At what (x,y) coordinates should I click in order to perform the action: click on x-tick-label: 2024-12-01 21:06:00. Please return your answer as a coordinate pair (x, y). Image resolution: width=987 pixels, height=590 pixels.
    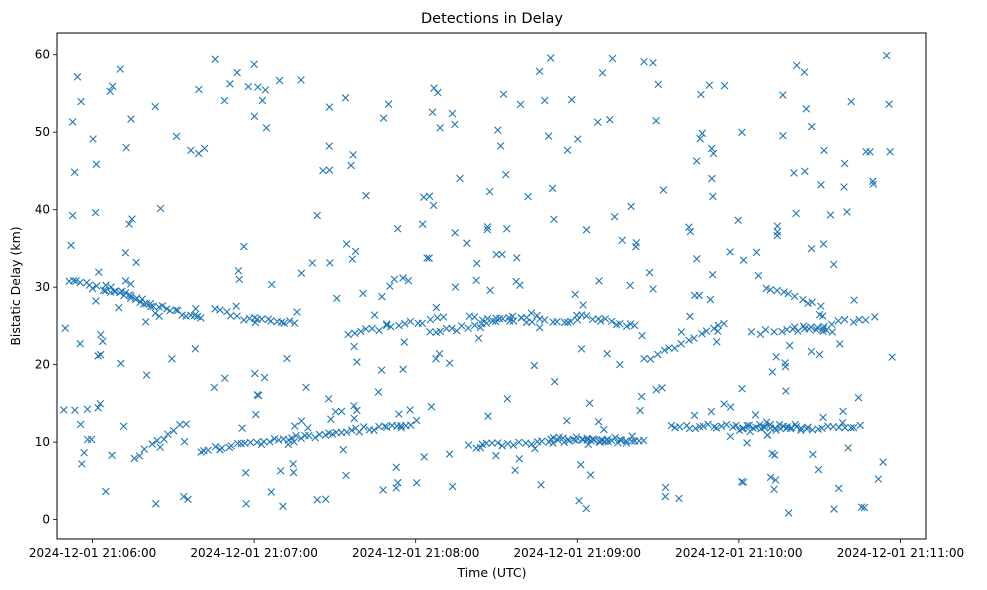
    Looking at the image, I should click on (92, 553).